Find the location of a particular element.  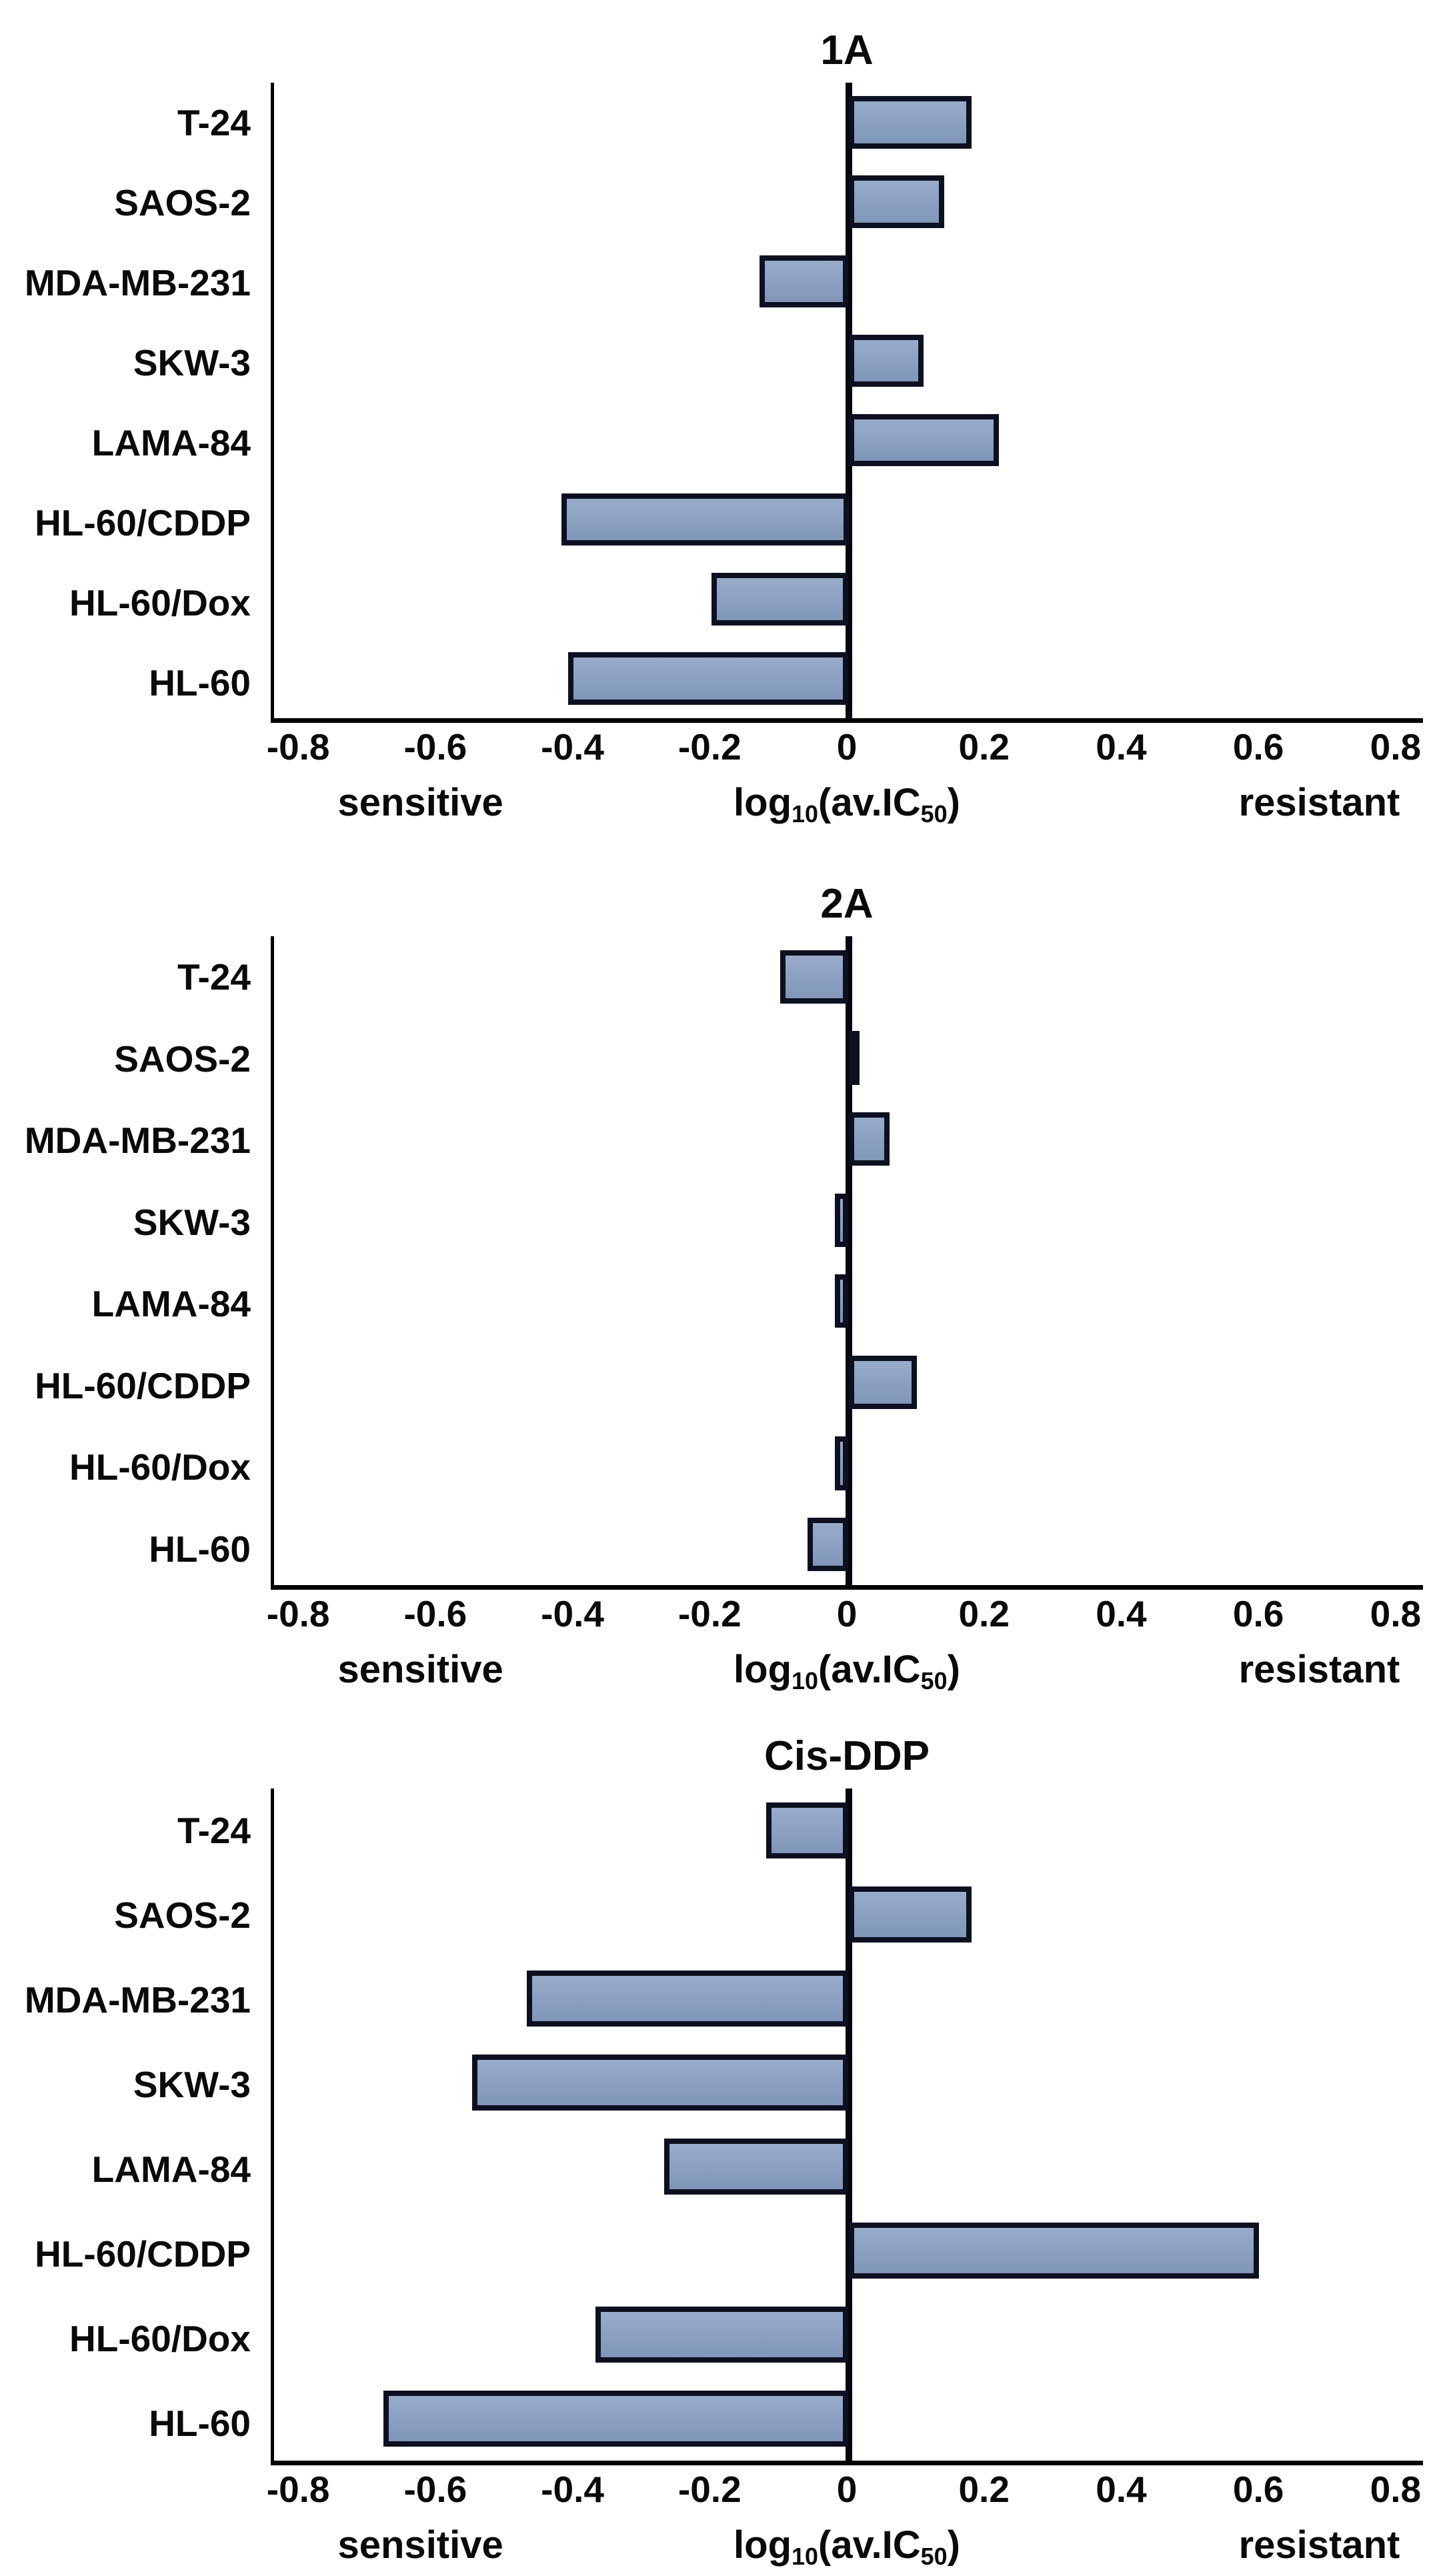

bar-hl-60-dox is located at coordinates (722, 2335).